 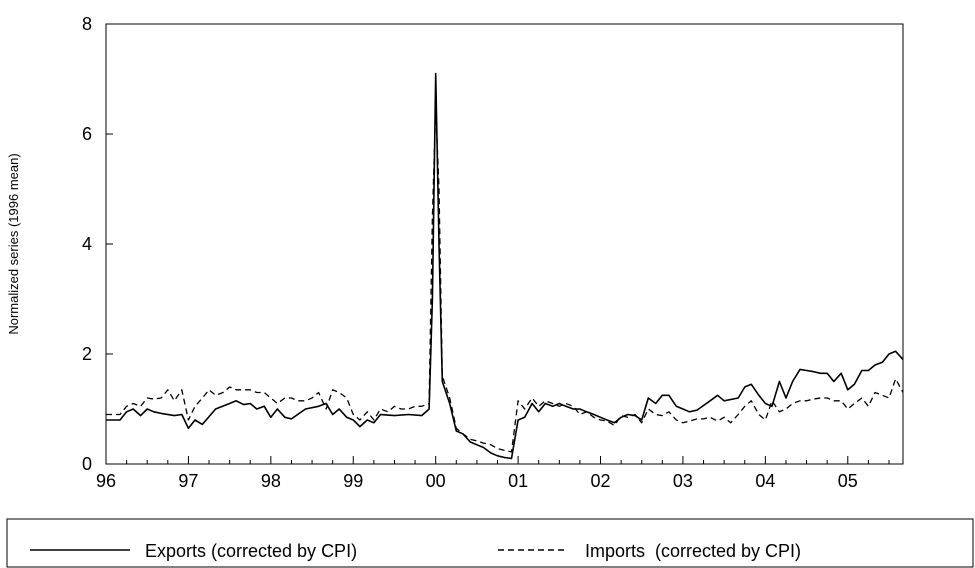 I want to click on y-axis-label: Normalized series (1996 mean), so click(x=13, y=243).